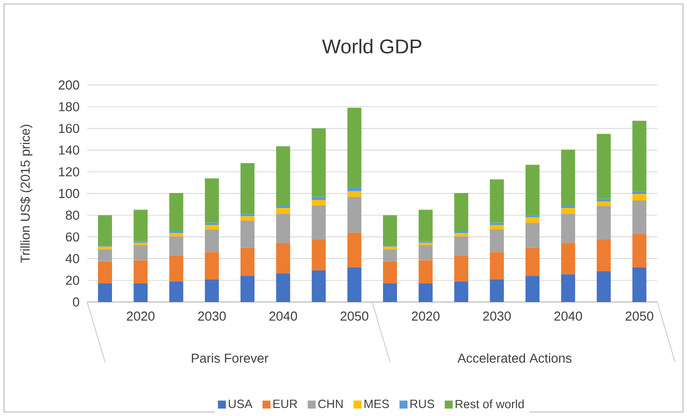 Image resolution: width=687 pixels, height=416 pixels. I want to click on legend-label: CHN, so click(330, 404).